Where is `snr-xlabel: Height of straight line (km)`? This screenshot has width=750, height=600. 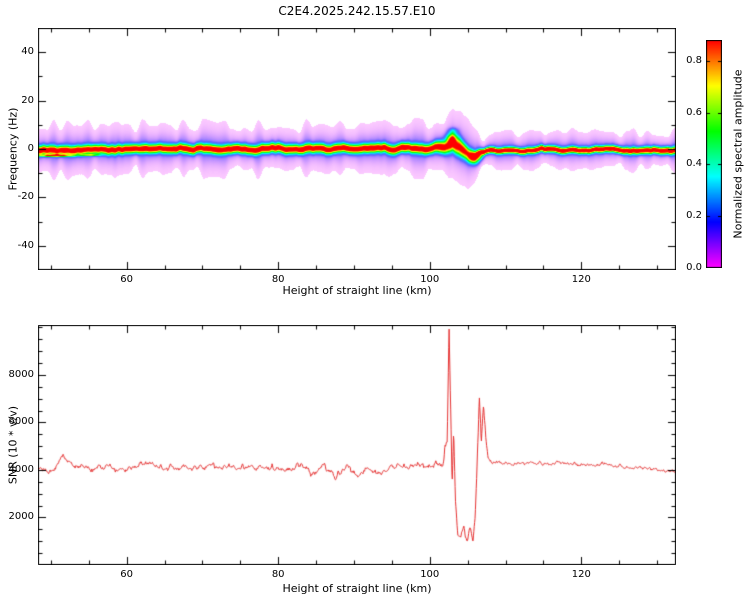 snr-xlabel: Height of straight line (km) is located at coordinates (357, 588).